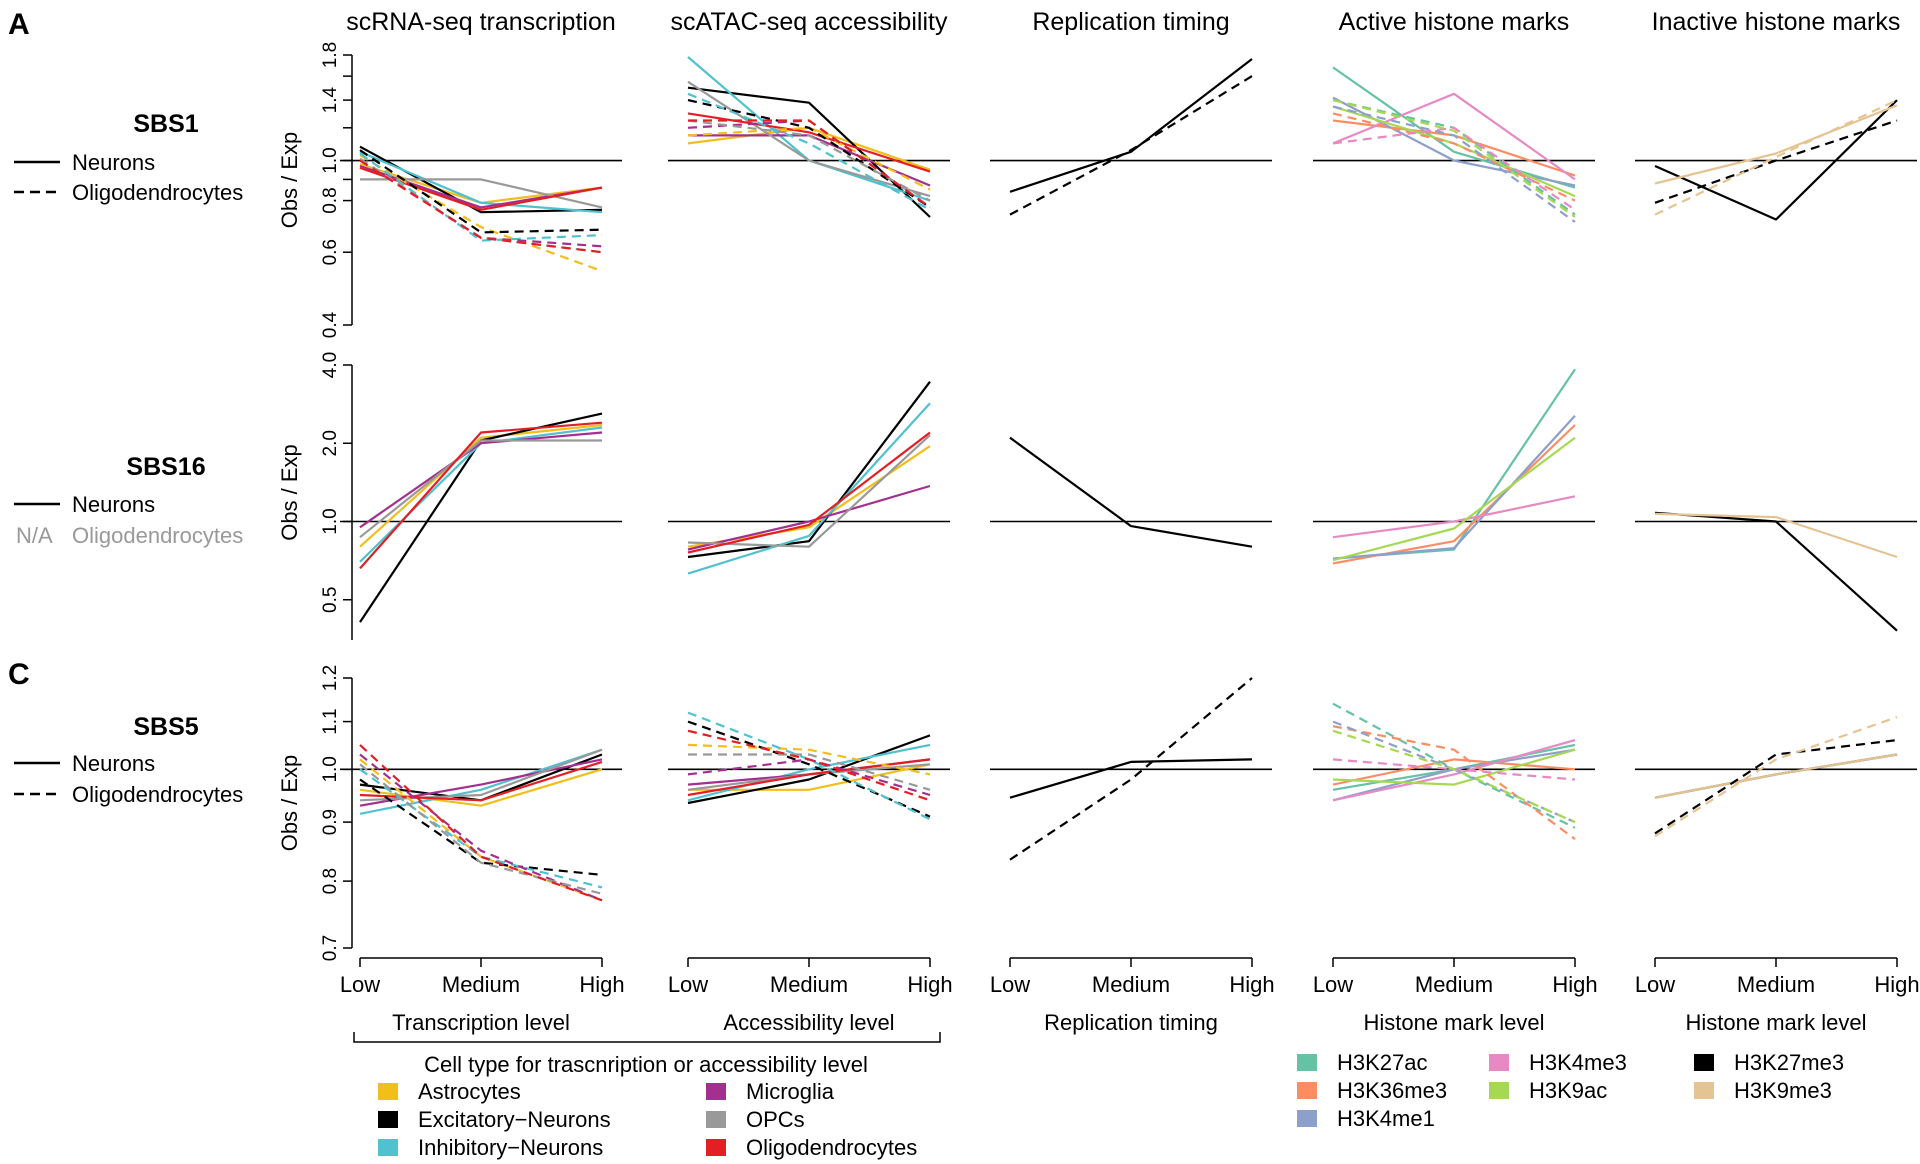 The height and width of the screenshot is (1164, 1920). I want to click on column-title: Replication timing, so click(1130, 22).